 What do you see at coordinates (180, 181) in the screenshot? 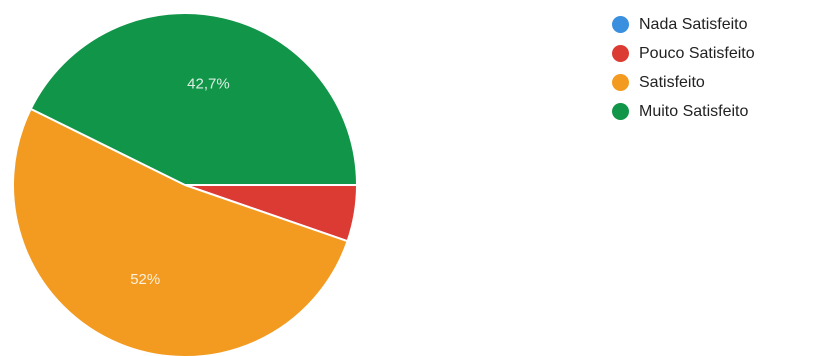
I see `pie-slice-labels: 52% 42,7%` at bounding box center [180, 181].